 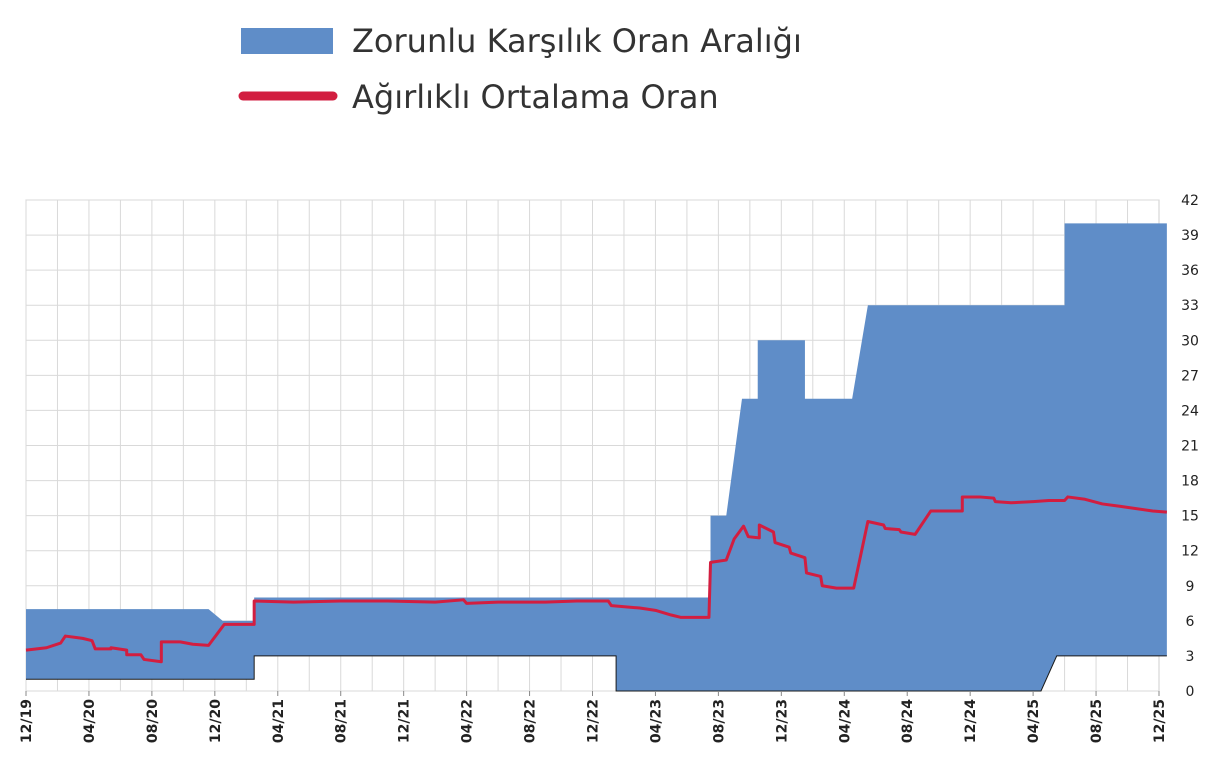 What do you see at coordinates (1190, 411) in the screenshot?
I see `y-tick-label: 24` at bounding box center [1190, 411].